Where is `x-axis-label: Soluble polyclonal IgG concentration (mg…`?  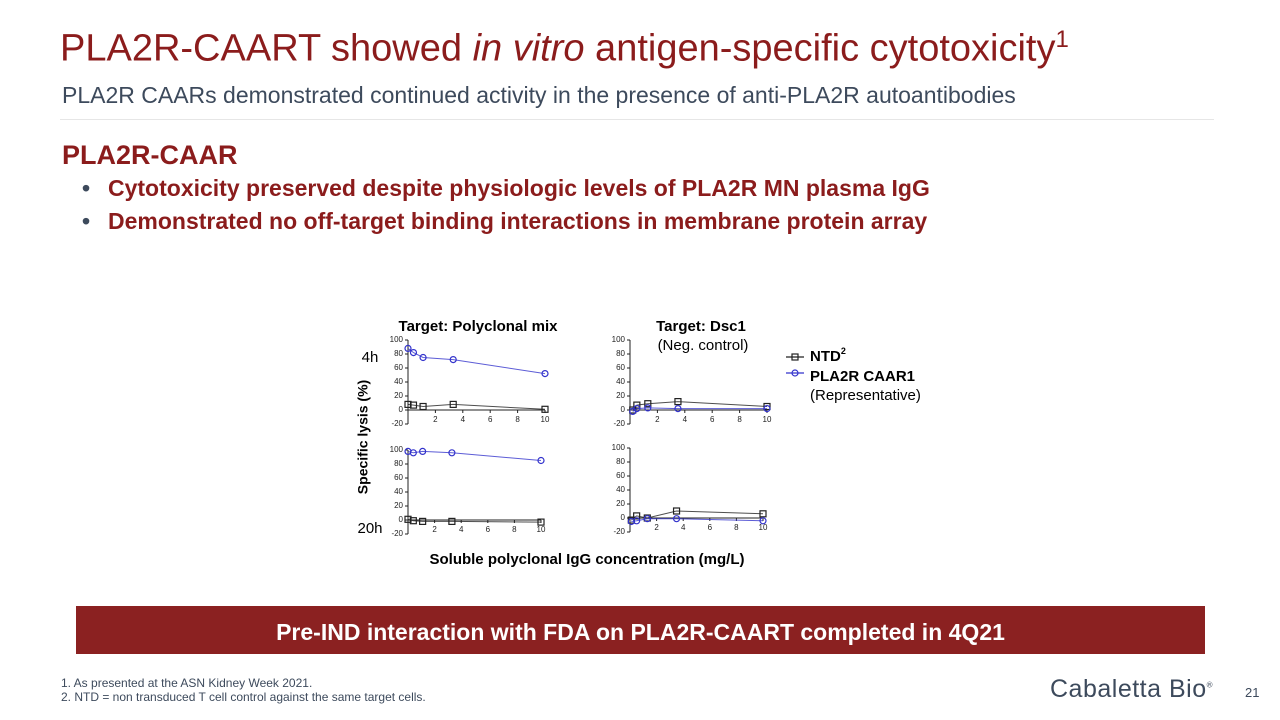 x-axis-label: Soluble polyclonal IgG concentration (mg… is located at coordinates (586, 559).